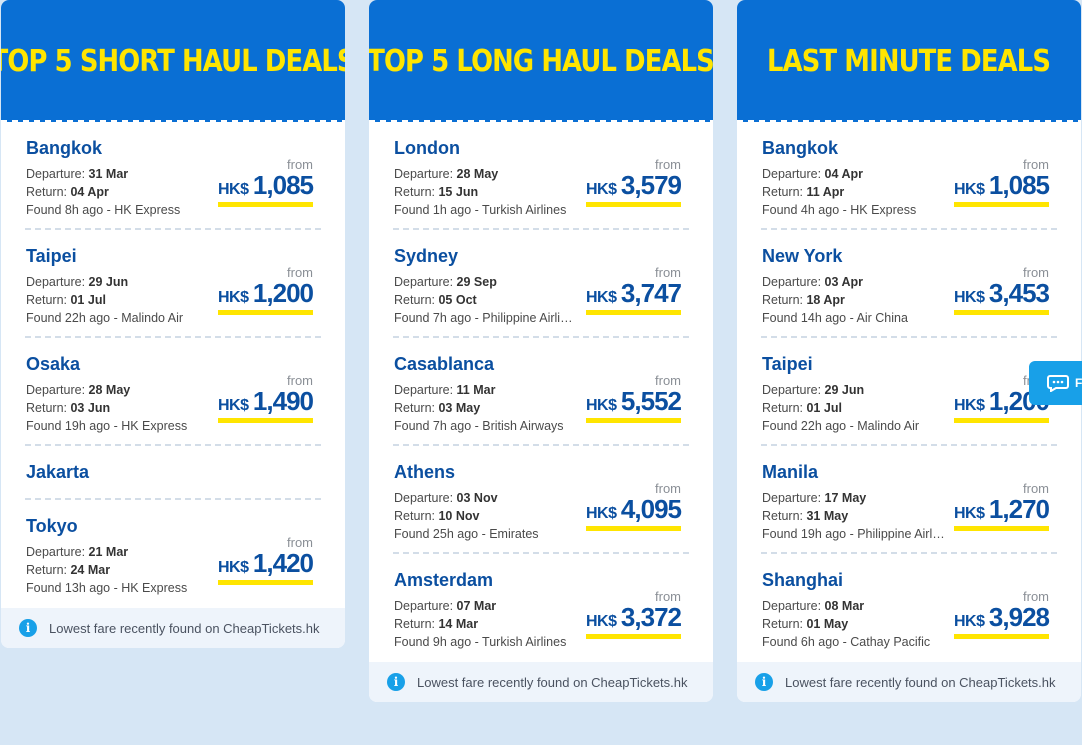  What do you see at coordinates (458, 624) in the screenshot?
I see `return-date: 14 Mar` at bounding box center [458, 624].